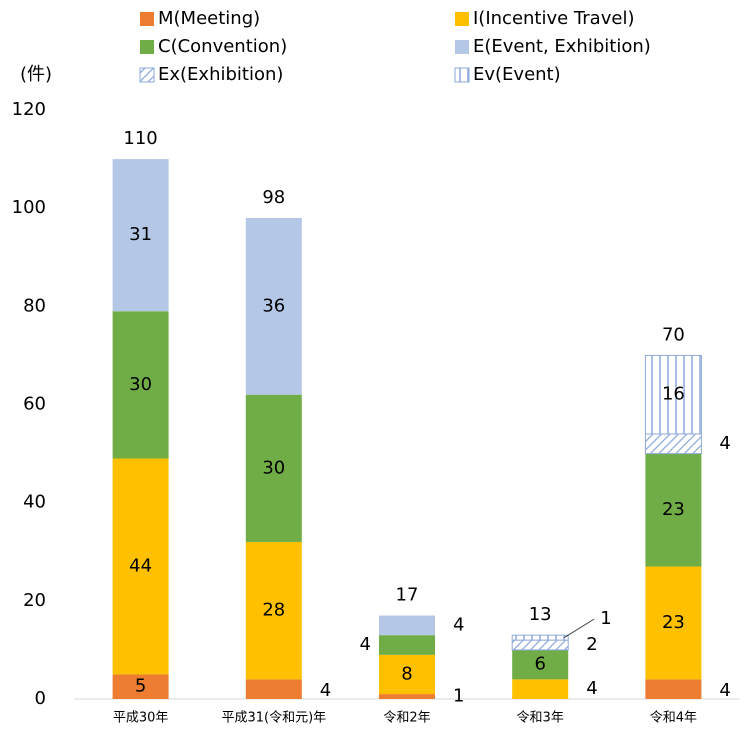  Describe the element at coordinates (273, 197) in the screenshot. I see `total-label: 98` at that location.